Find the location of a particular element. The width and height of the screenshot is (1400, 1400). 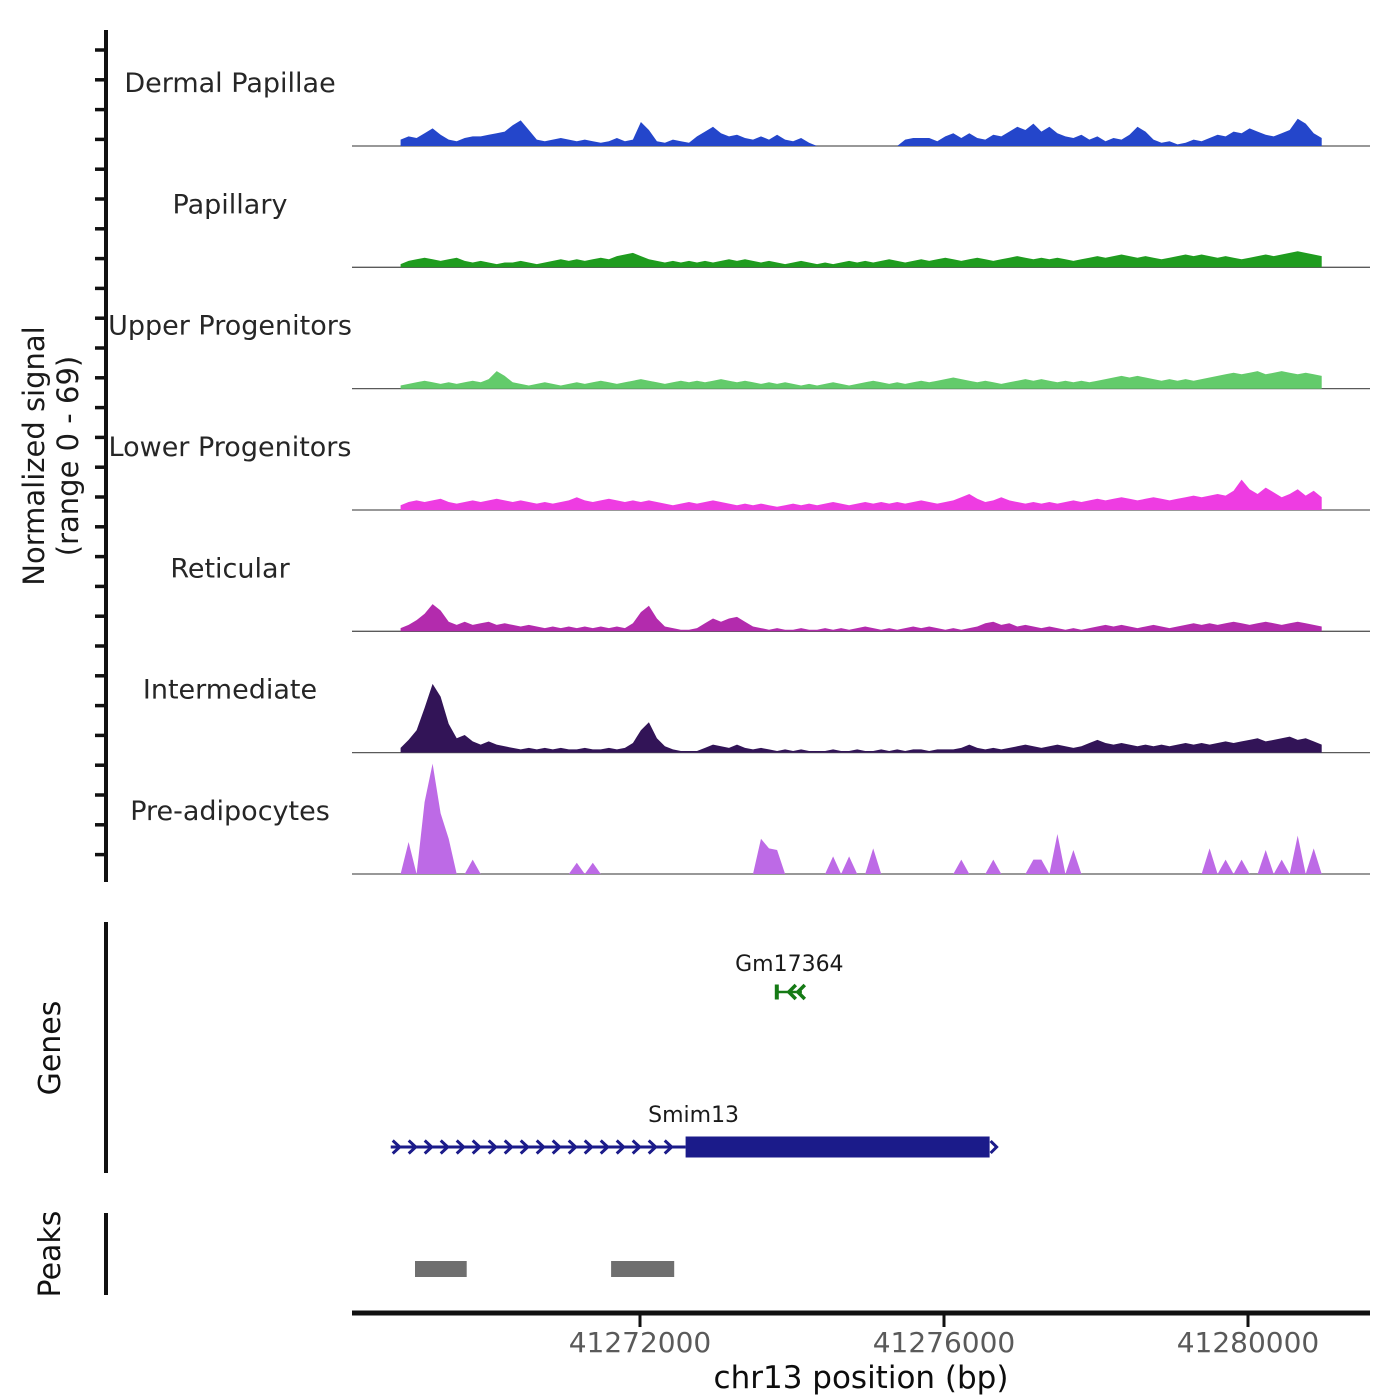

track-lower-progenitors: Lower Progenitors is located at coordinates (739, 471).